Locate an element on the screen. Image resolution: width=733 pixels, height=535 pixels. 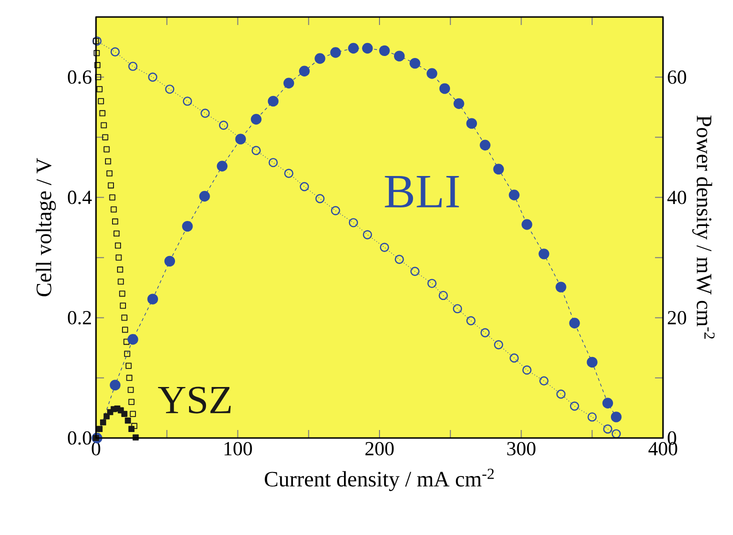
y-tick-label: 0.6 is located at coordinates (80, 77).